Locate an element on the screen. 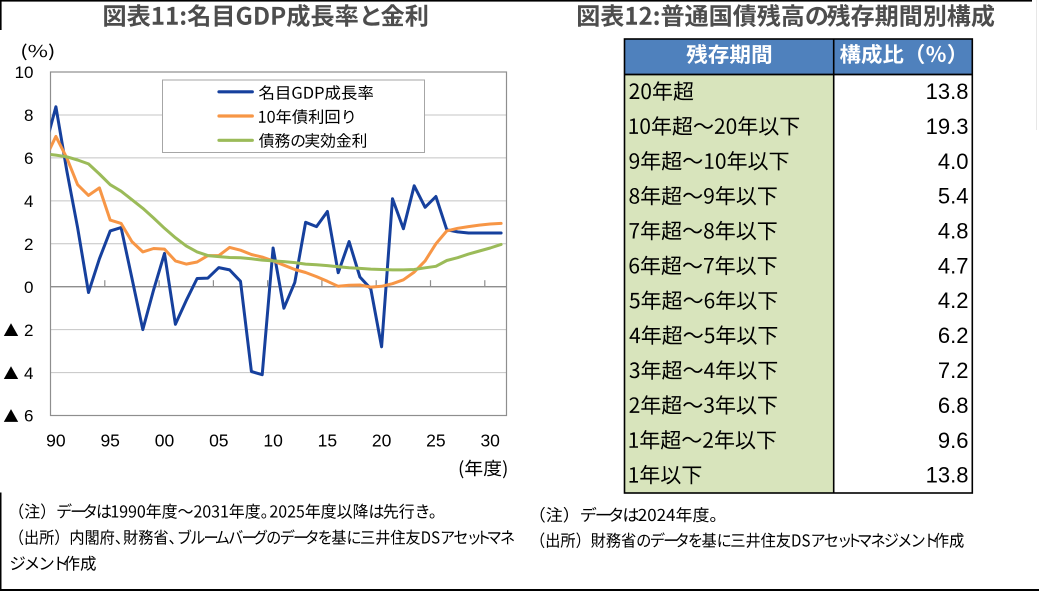  svg-text: 4.7 is located at coordinates (953, 265).